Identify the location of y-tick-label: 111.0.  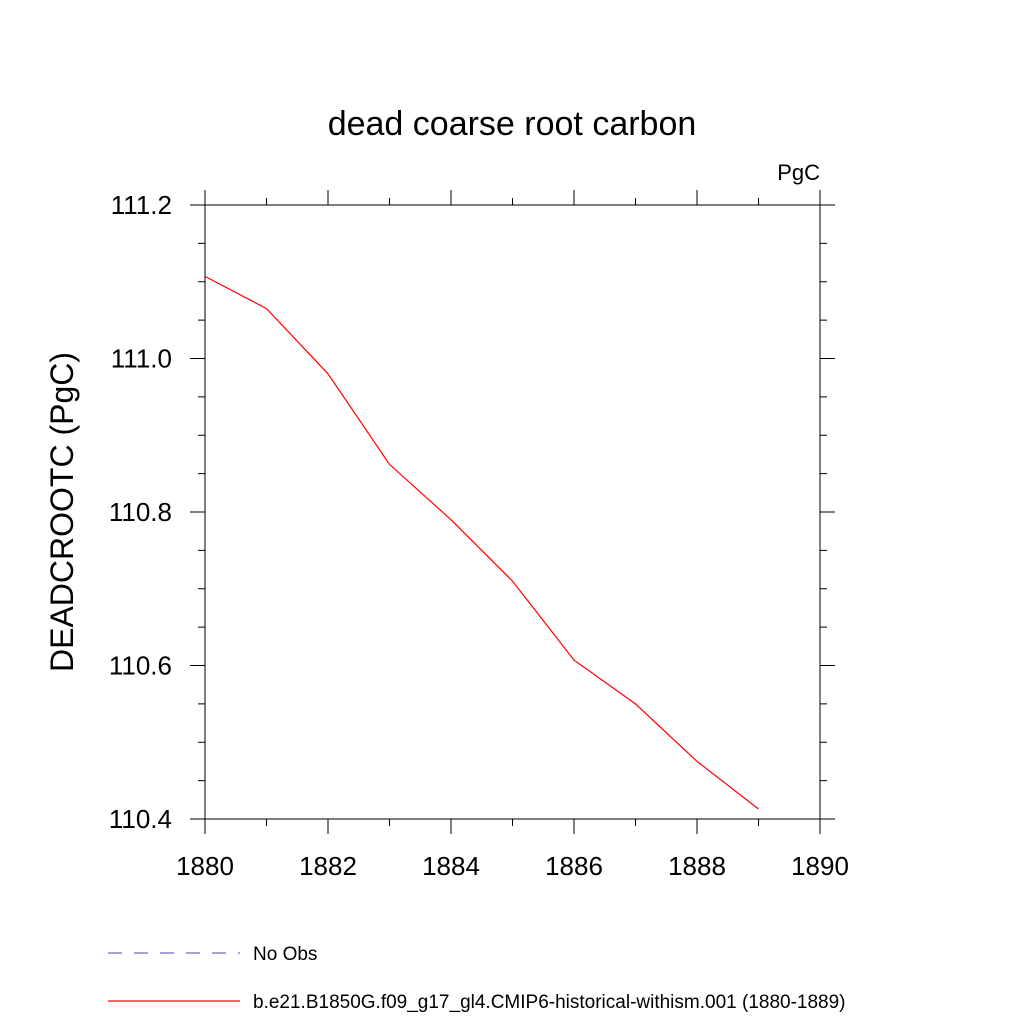
(141, 359).